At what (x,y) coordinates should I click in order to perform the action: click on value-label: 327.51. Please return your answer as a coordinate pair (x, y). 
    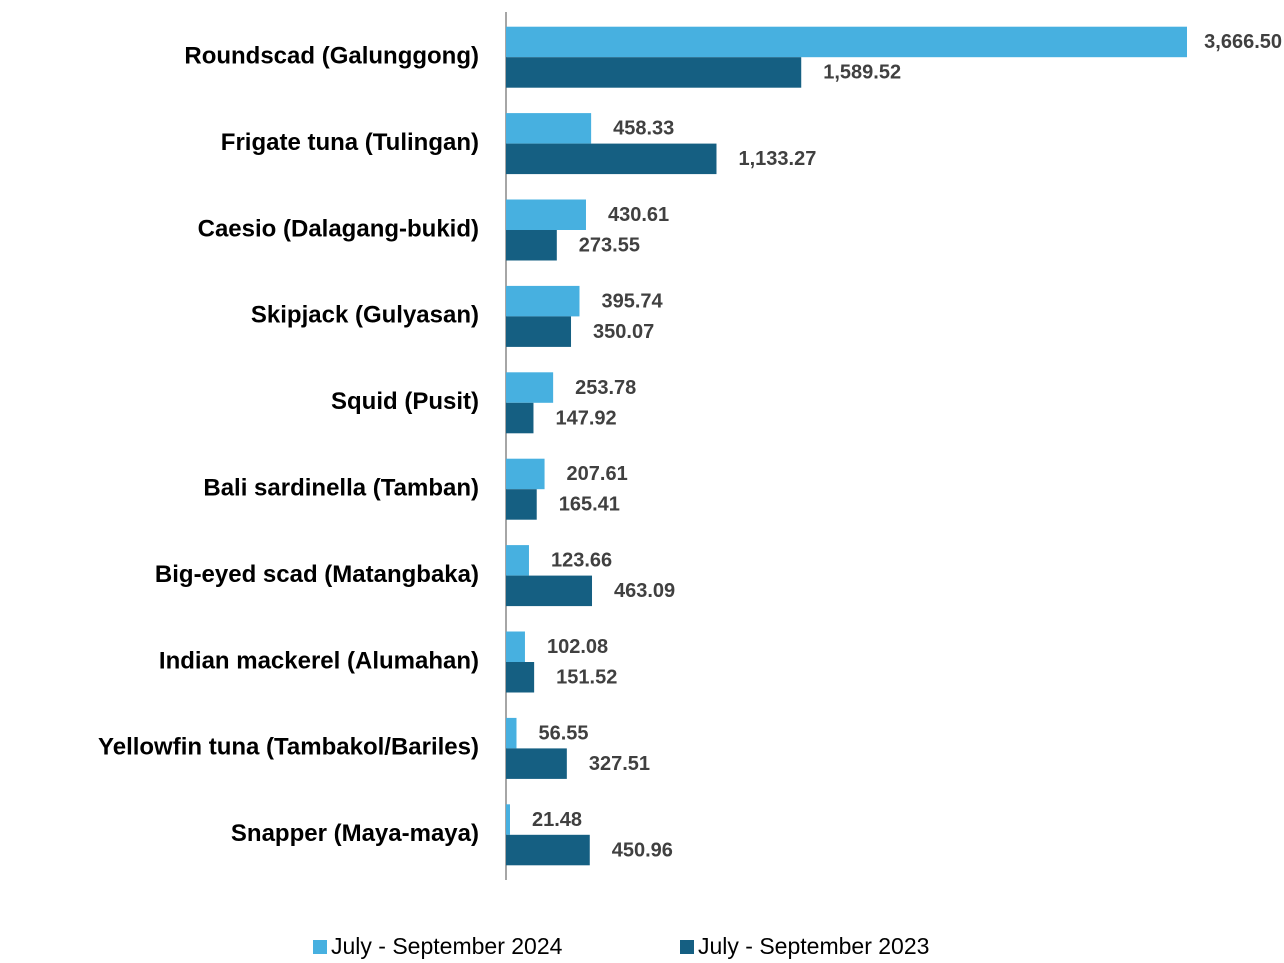
    Looking at the image, I should click on (619, 764).